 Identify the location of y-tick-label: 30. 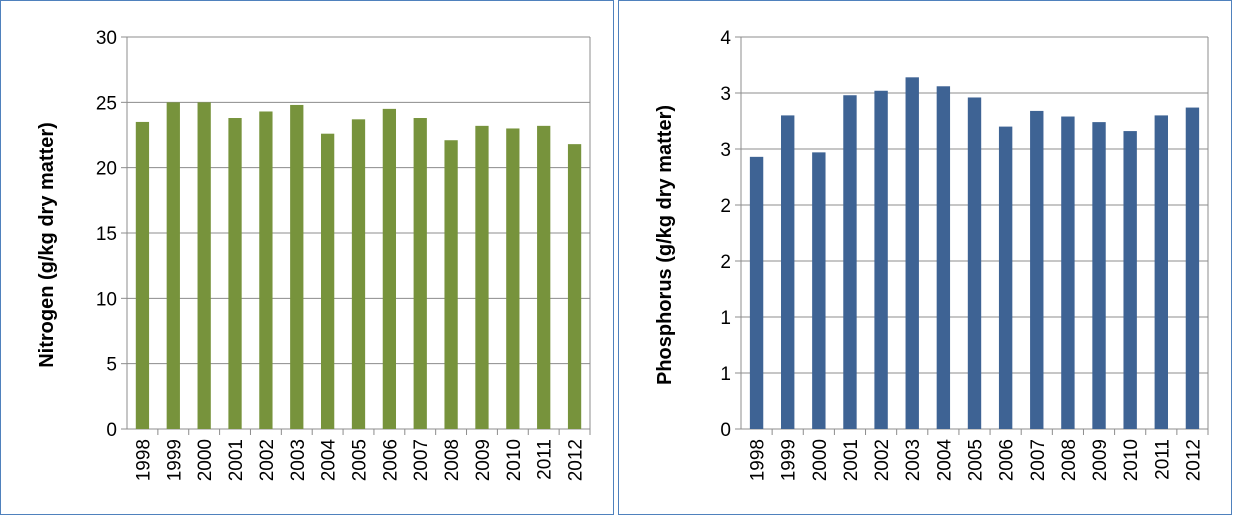
(106, 38).